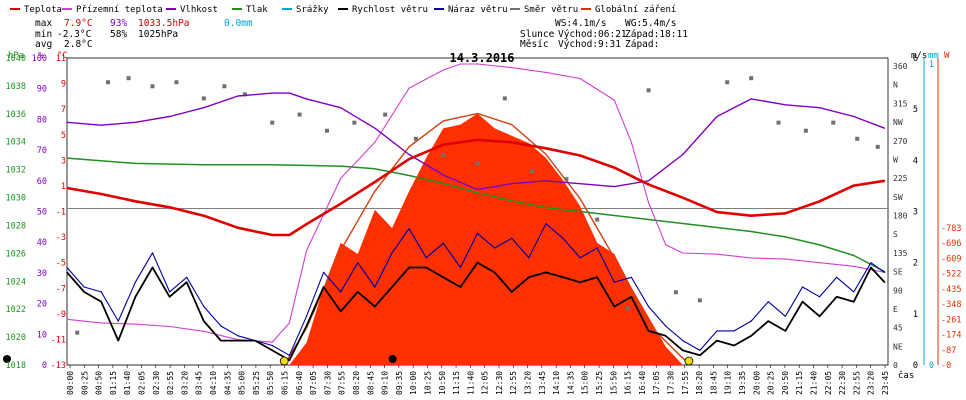 The image size is (966, 400). What do you see at coordinates (900, 178) in the screenshot?
I see `direction-tick-label: 225` at bounding box center [900, 178].